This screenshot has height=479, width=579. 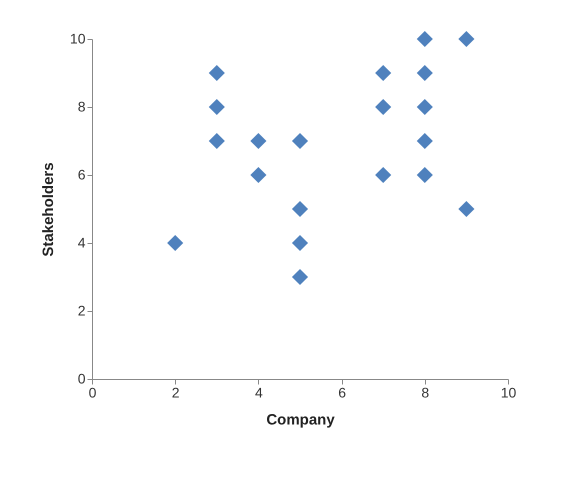 I want to click on y-tick-label: 4, so click(x=82, y=242).